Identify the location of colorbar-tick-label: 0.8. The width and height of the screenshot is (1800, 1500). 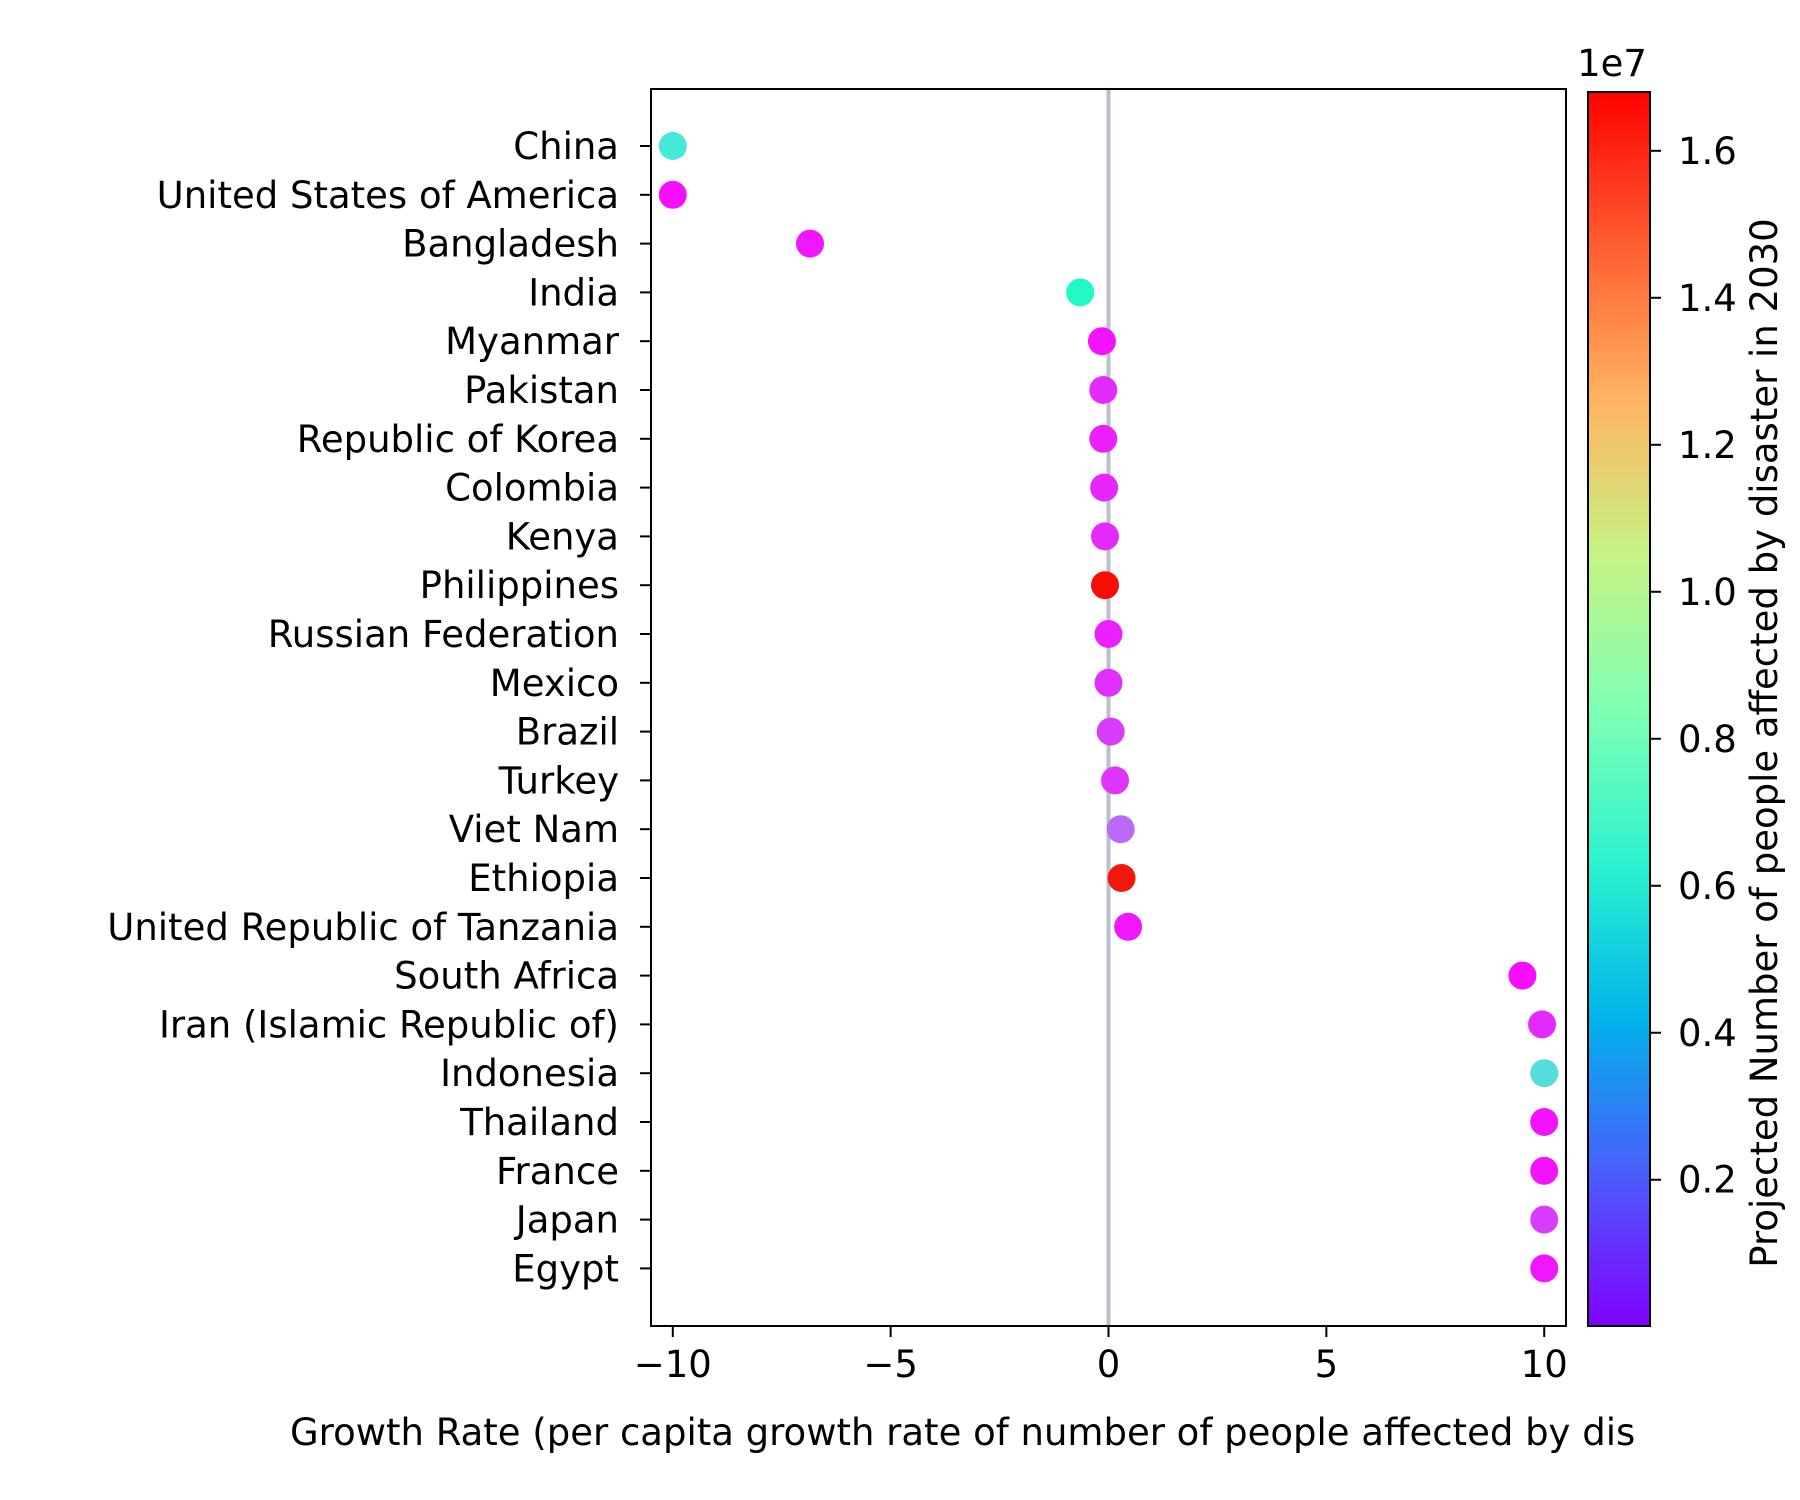
(1707, 739).